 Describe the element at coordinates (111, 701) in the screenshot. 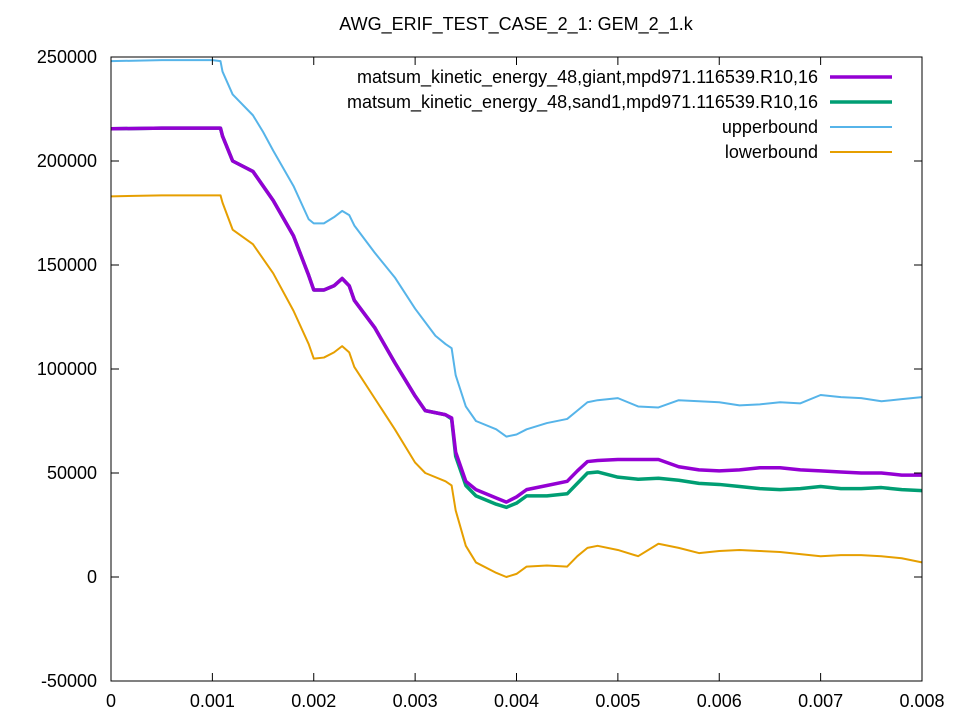

I see `x-tick-label: 0` at that location.